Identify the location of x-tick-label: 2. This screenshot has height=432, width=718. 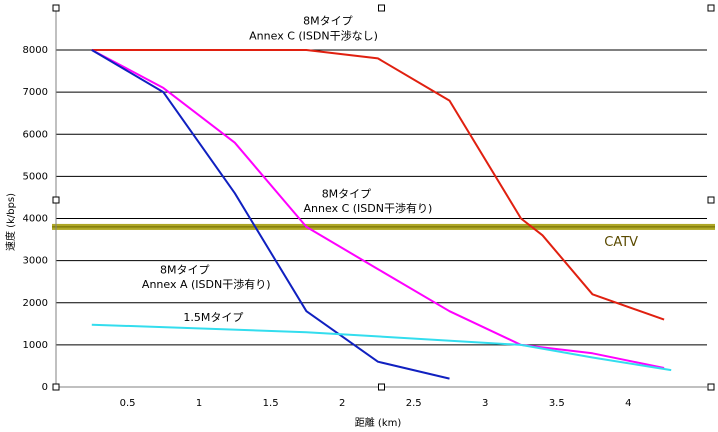
(342, 403).